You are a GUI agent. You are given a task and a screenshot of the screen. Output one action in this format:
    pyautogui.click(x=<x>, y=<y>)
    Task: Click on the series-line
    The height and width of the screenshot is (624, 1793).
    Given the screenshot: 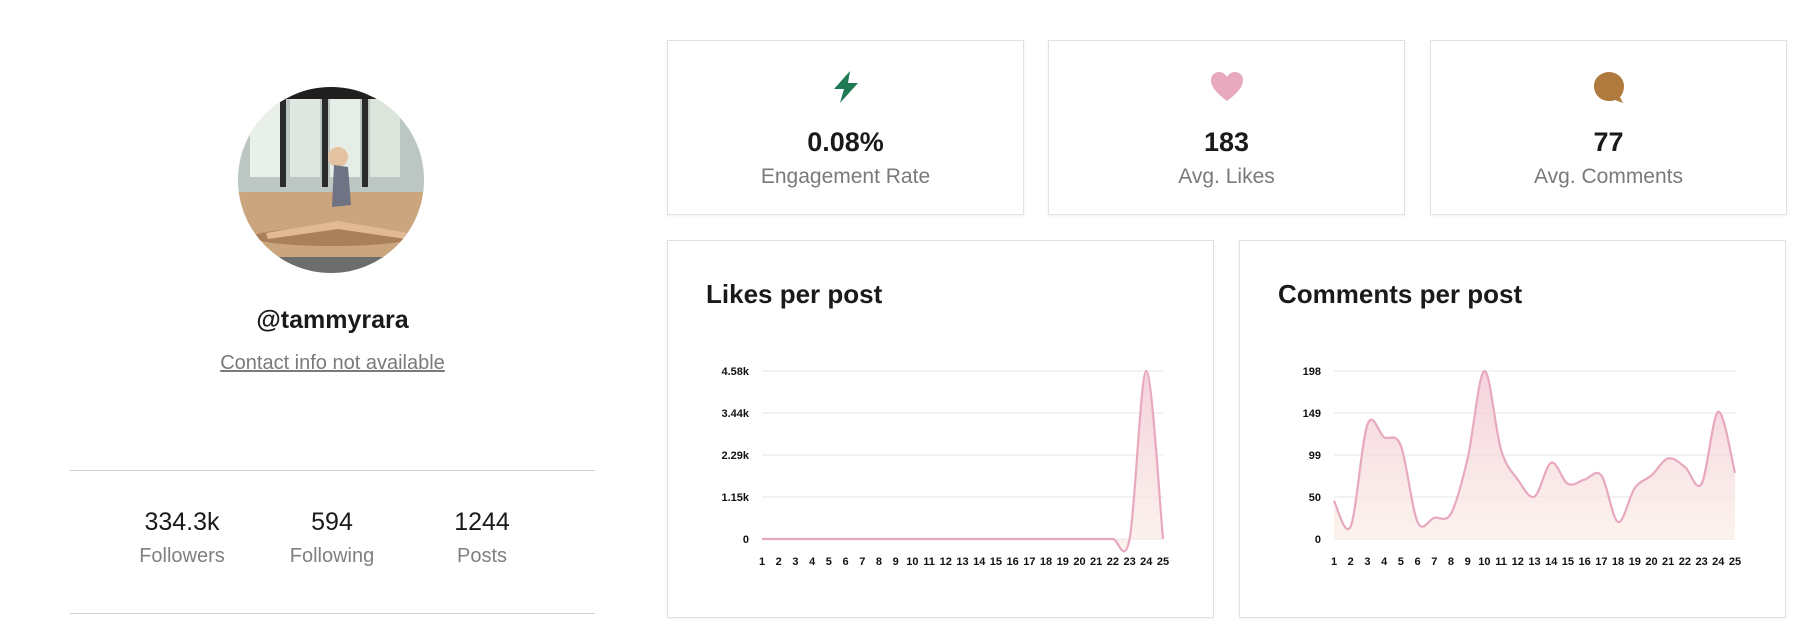 What is the action you would take?
    pyautogui.click(x=963, y=461)
    